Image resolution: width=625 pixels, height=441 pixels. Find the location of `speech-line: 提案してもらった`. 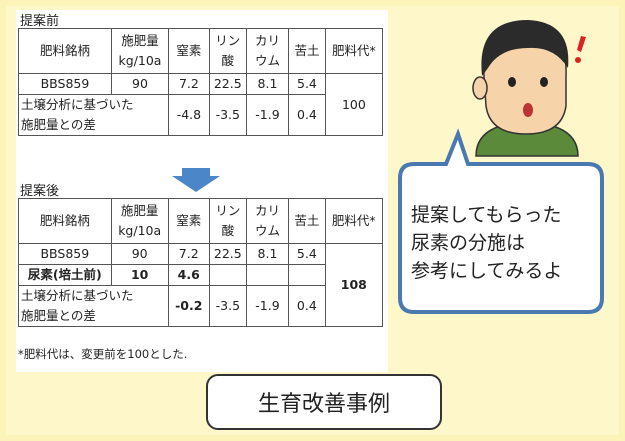

speech-line: 提案してもらった is located at coordinates (486, 215).